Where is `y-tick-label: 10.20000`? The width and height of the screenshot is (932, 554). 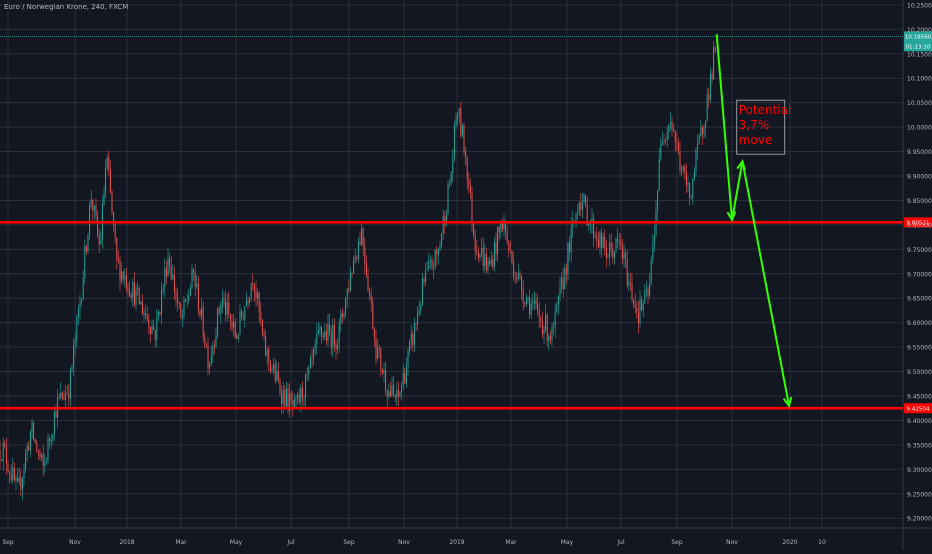
y-tick-label: 10.20000 is located at coordinates (919, 30).